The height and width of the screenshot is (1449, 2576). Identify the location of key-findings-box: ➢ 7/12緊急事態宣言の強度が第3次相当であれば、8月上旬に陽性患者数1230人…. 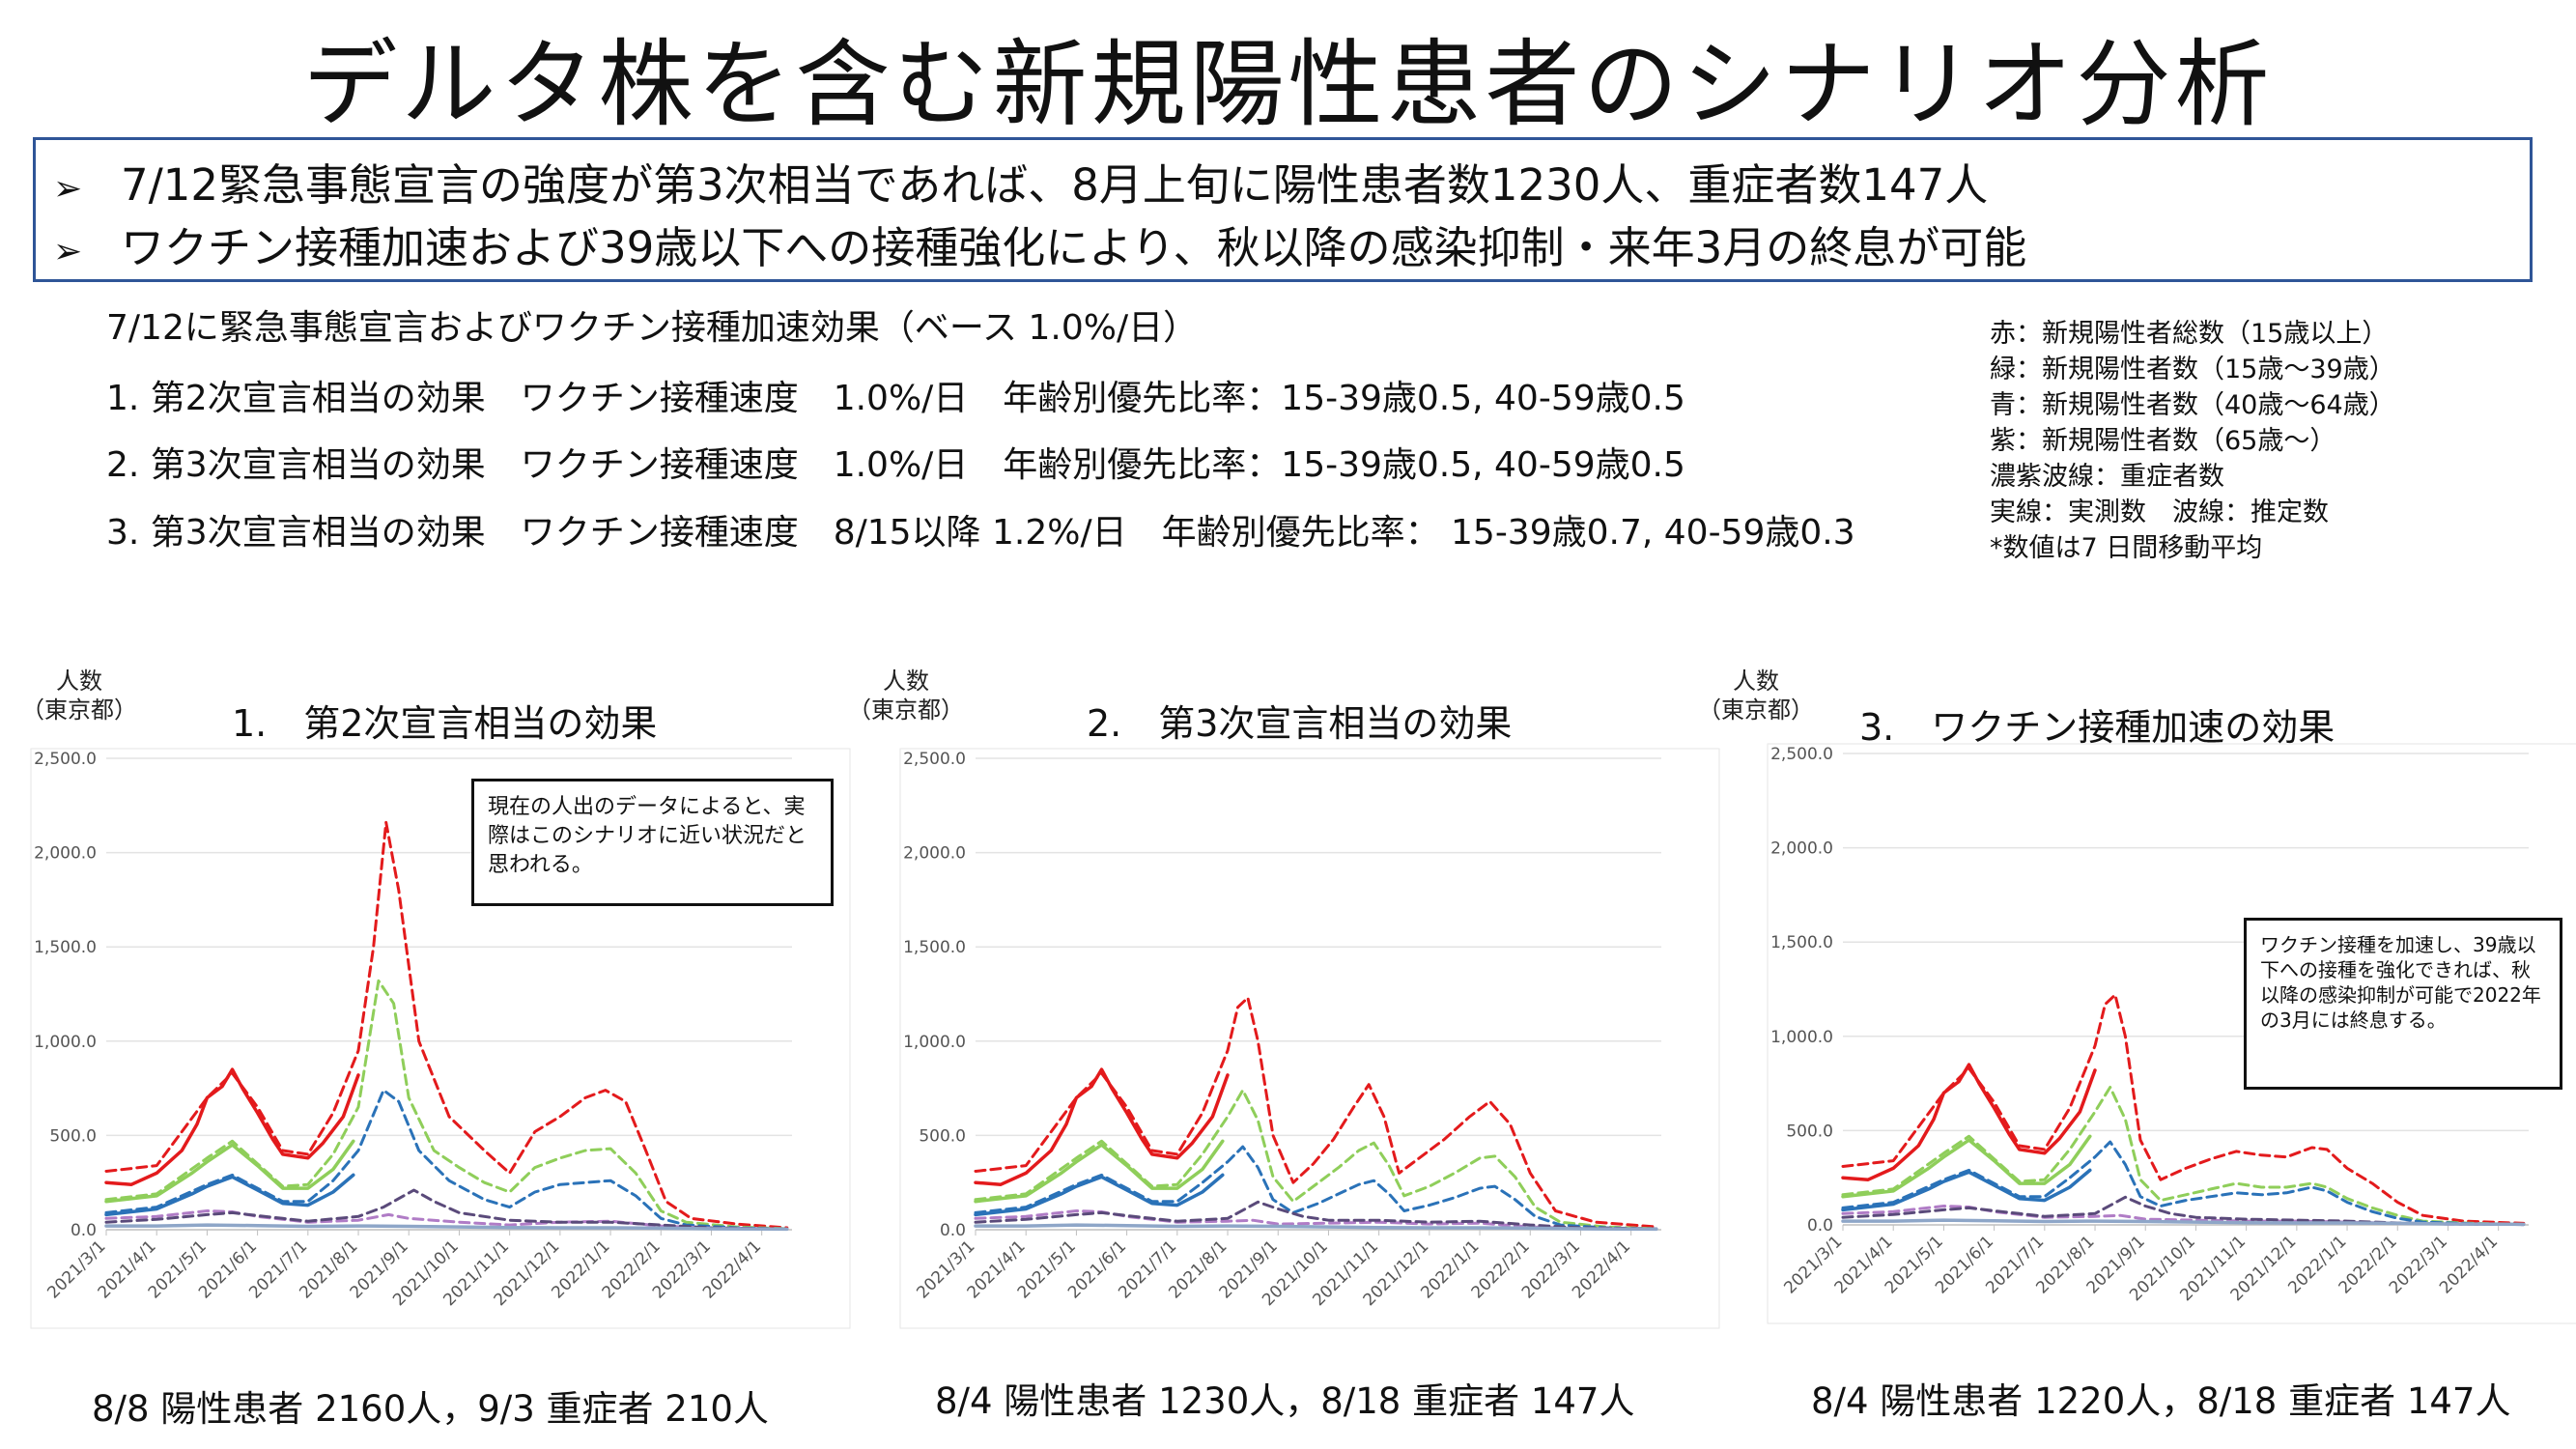
(1283, 209).